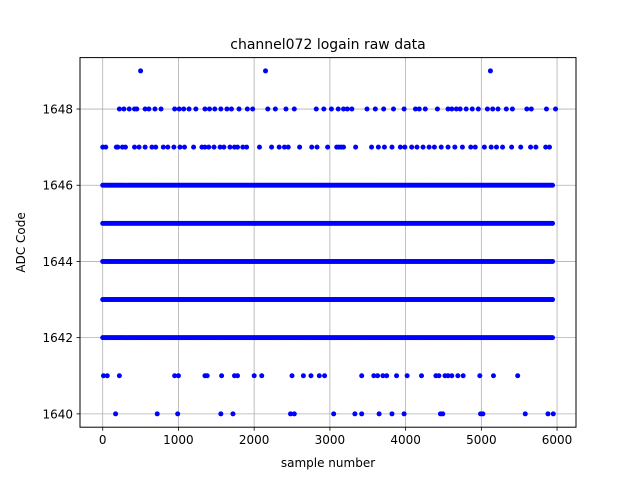 The width and height of the screenshot is (640, 480). What do you see at coordinates (254, 440) in the screenshot?
I see `x-tick-label: 2000` at bounding box center [254, 440].